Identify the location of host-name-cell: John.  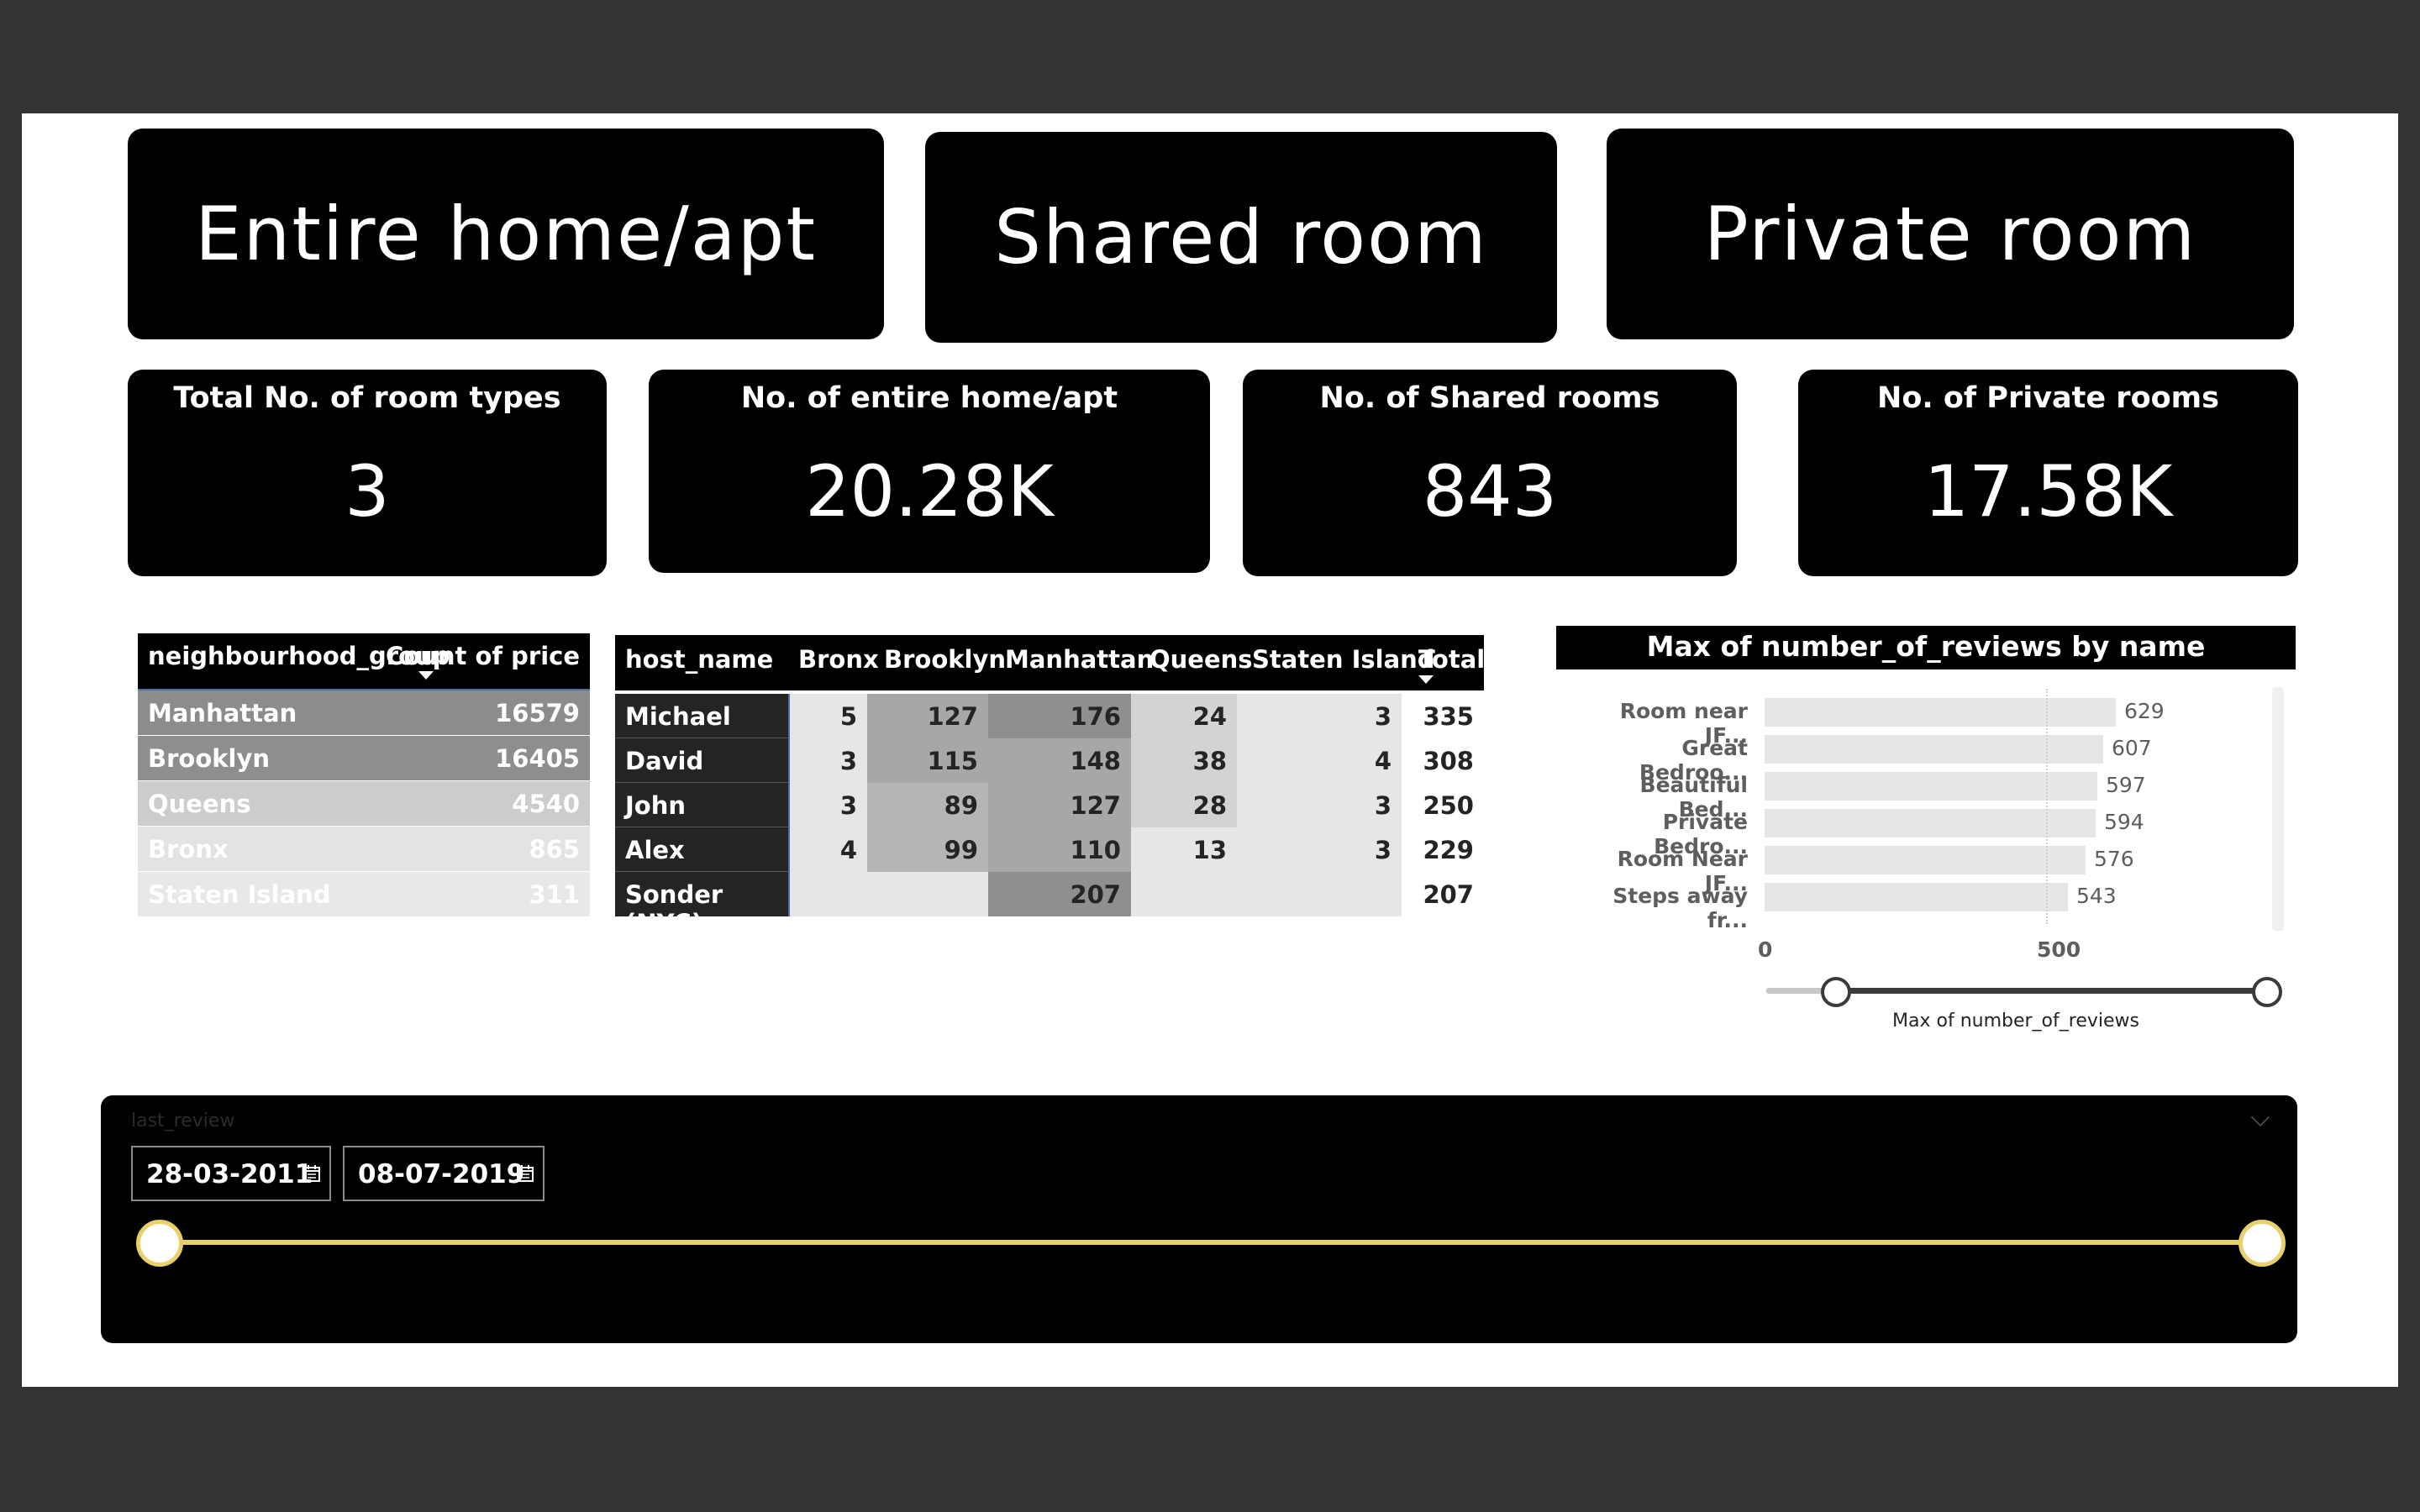
(702, 805).